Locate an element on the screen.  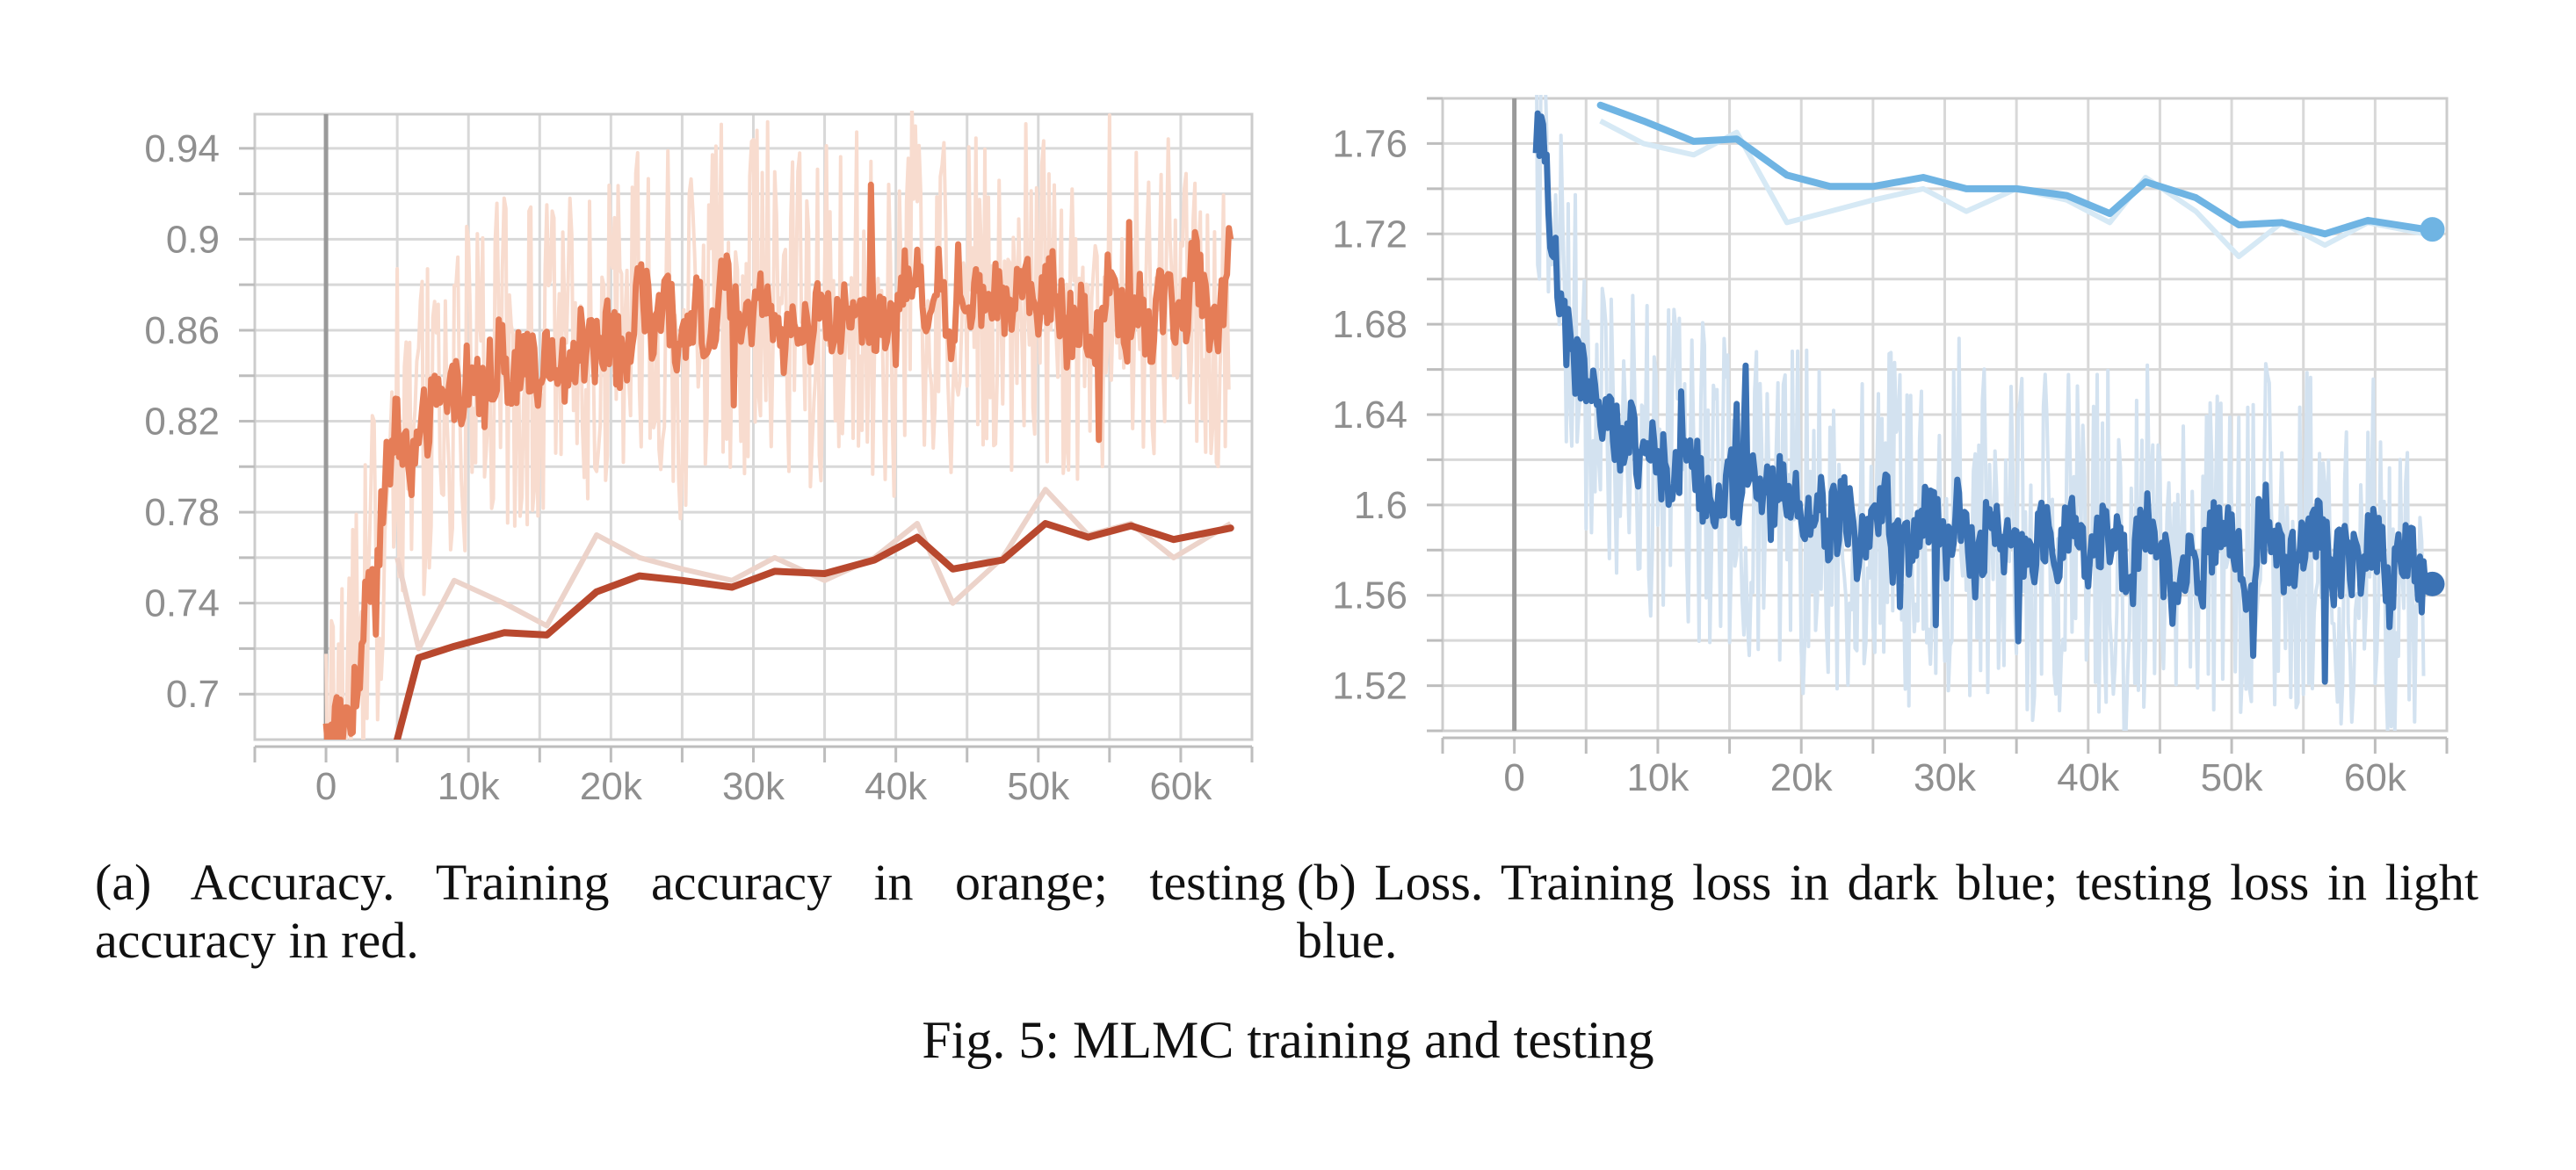
y-tick-label: 0.7 is located at coordinates (193, 694).